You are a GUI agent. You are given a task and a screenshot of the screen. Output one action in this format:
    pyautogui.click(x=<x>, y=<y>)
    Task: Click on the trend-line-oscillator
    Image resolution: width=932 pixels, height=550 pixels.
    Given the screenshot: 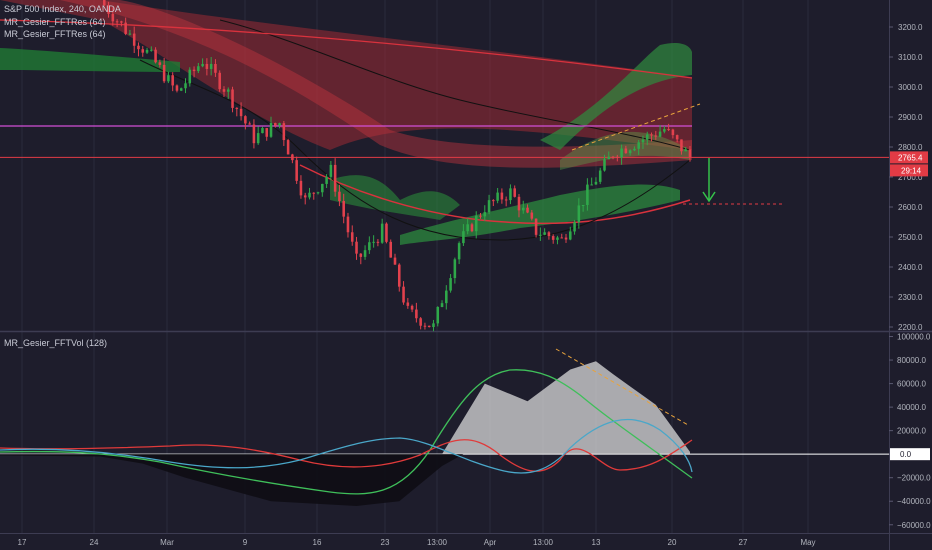 What is the action you would take?
    pyautogui.click(x=622, y=387)
    